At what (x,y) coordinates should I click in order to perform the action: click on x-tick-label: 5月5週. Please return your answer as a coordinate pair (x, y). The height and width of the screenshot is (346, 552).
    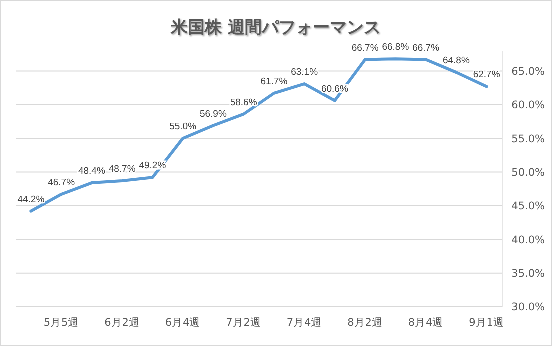
    Looking at the image, I should click on (62, 323).